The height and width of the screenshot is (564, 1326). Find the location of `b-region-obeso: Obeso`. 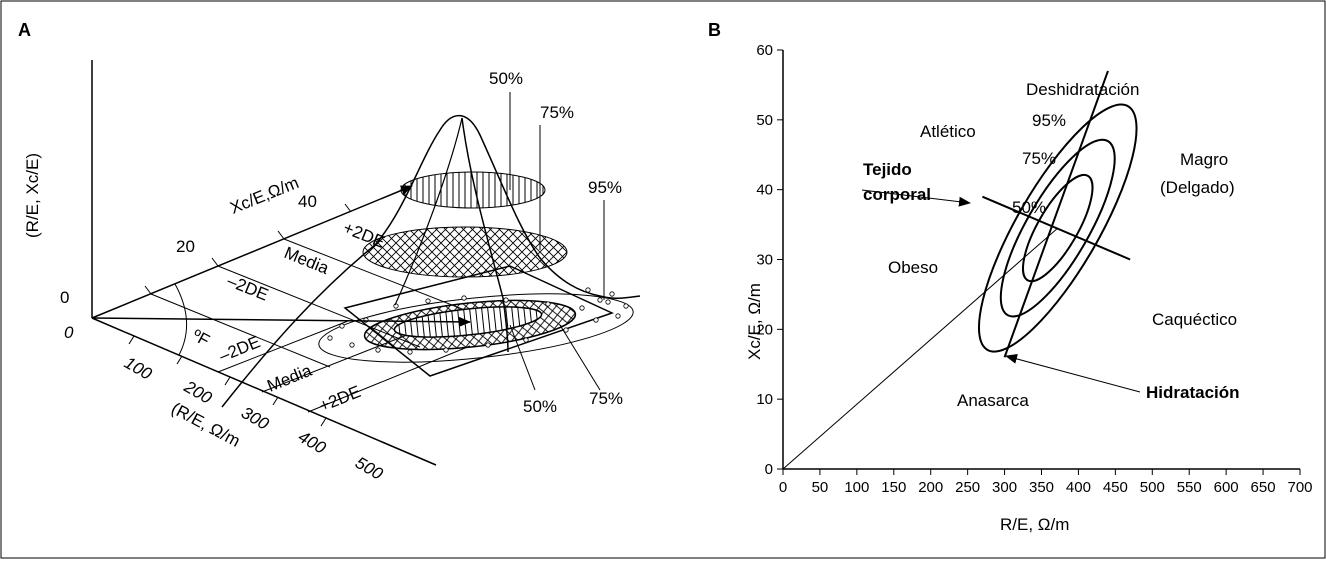

b-region-obeso: Obeso is located at coordinates (913, 267).